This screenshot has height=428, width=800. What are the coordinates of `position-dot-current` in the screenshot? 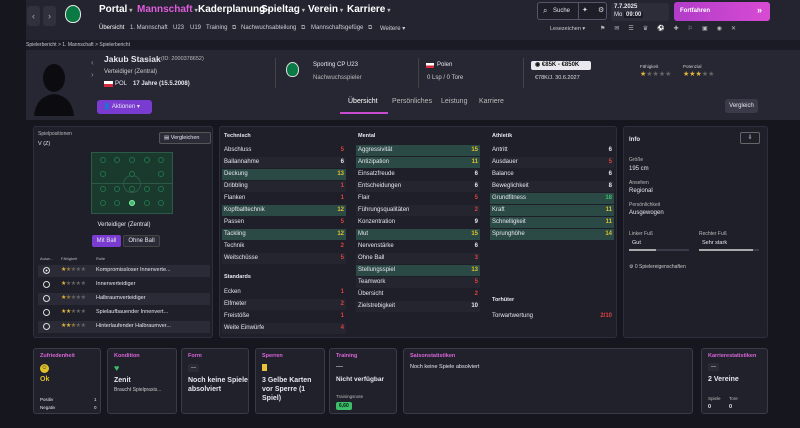 It's located at (132, 203).